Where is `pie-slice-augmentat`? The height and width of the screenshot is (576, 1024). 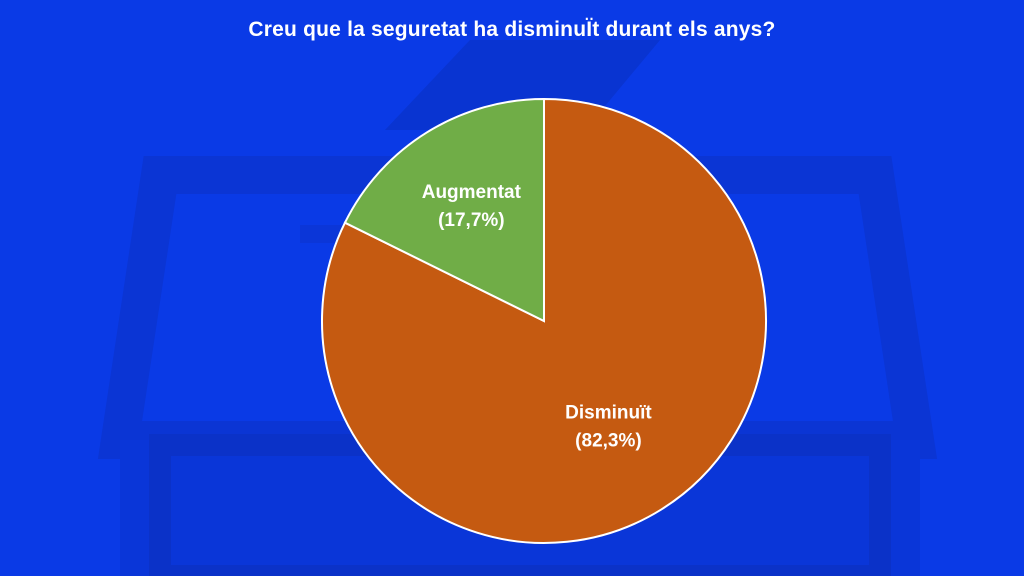
pie-slice-augmentat is located at coordinates (444, 210).